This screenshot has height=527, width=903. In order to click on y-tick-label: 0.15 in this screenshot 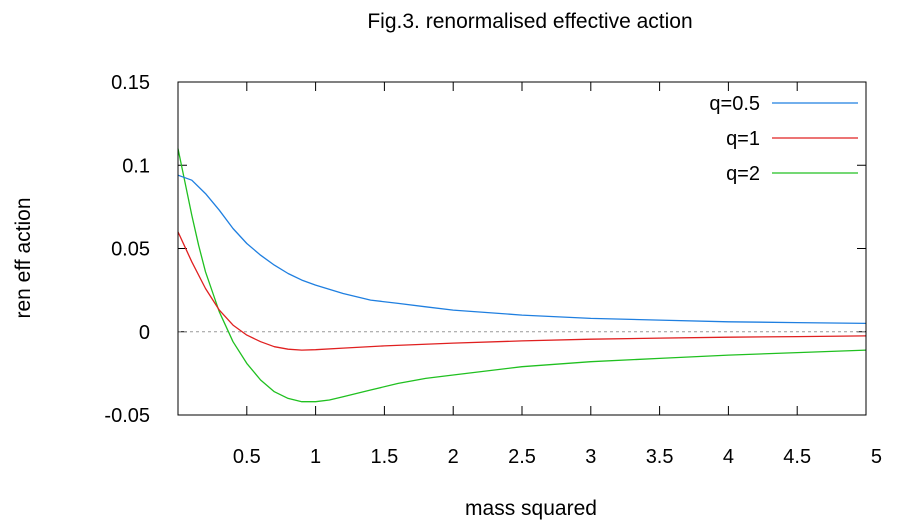, I will do `click(130, 83)`.